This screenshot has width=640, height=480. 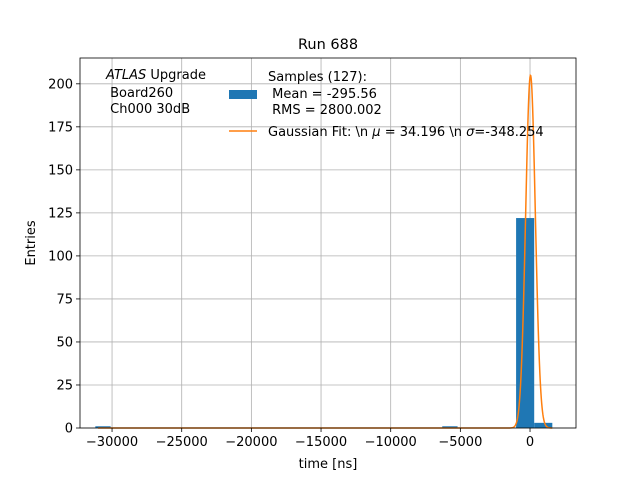 What do you see at coordinates (328, 464) in the screenshot?
I see `x-axis-label: time [ns]` at bounding box center [328, 464].